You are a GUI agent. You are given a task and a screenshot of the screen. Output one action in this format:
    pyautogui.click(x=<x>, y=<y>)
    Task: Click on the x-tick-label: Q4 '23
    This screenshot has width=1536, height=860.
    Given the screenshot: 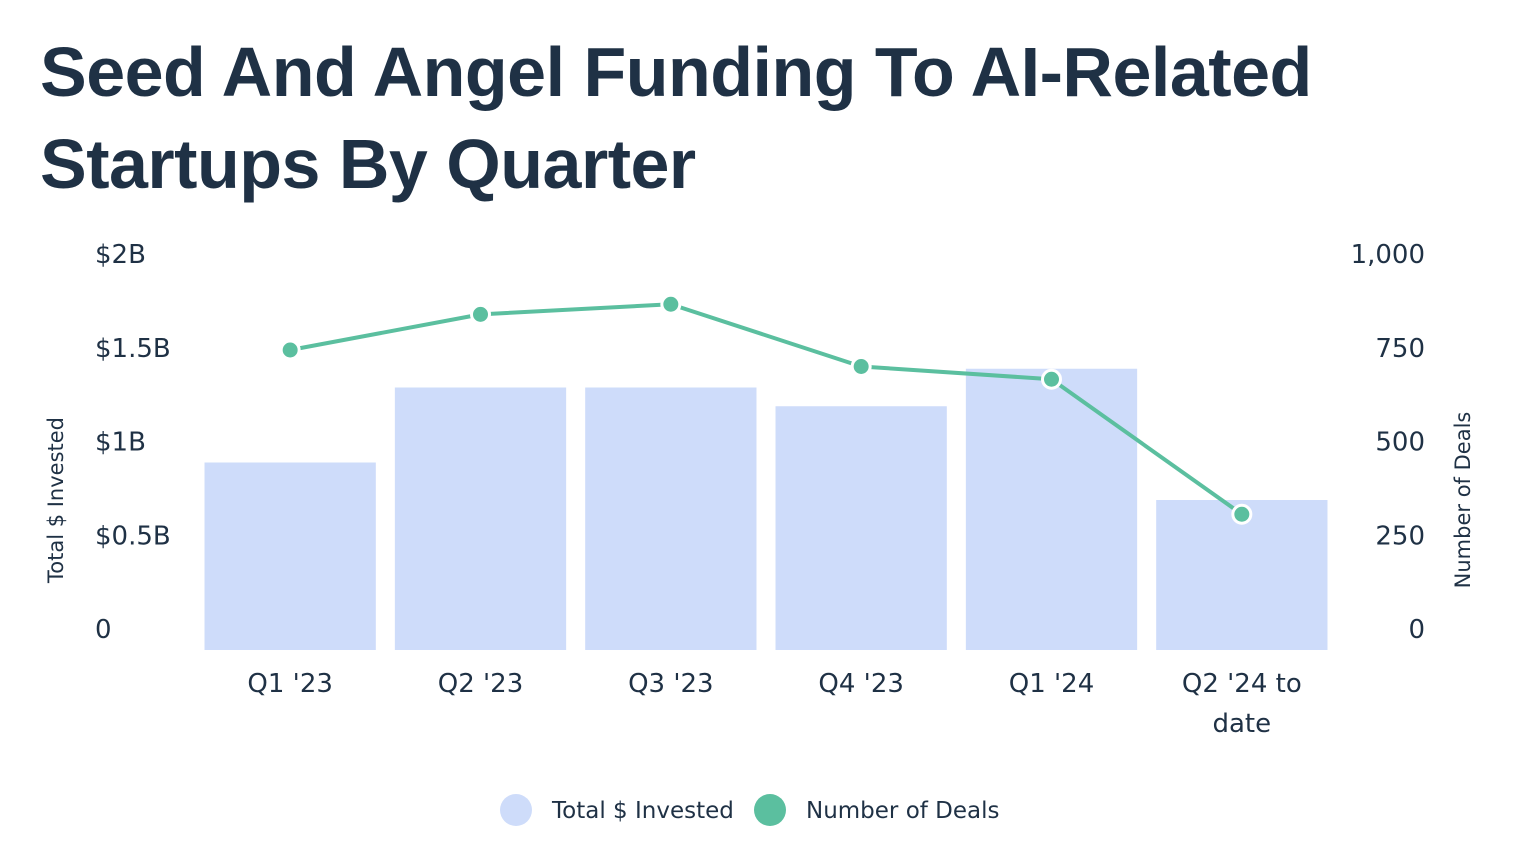 What is the action you would take?
    pyautogui.click(x=861, y=684)
    